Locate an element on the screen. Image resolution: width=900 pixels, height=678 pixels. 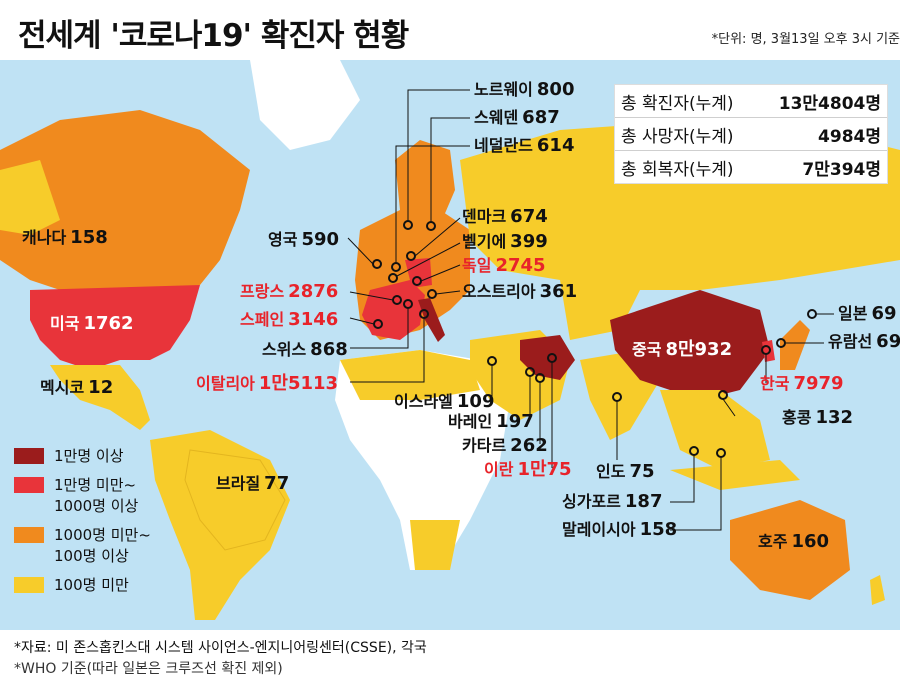
japan-shape is located at coordinates (795, 345).